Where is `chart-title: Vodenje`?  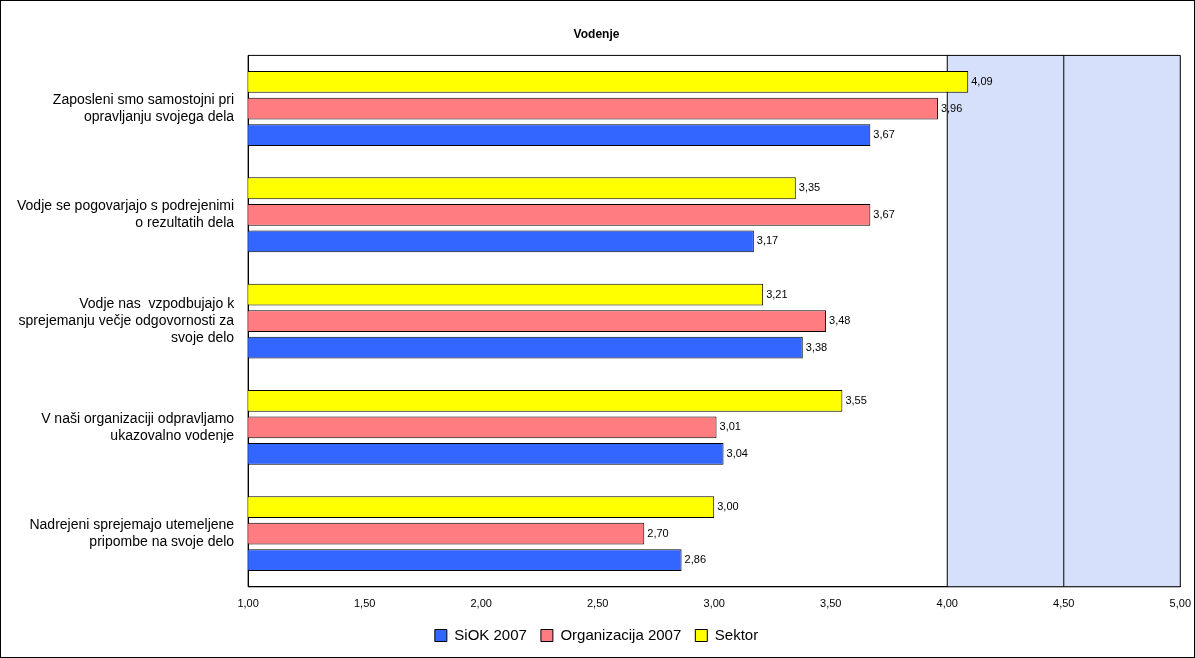
chart-title: Vodenje is located at coordinates (596, 33).